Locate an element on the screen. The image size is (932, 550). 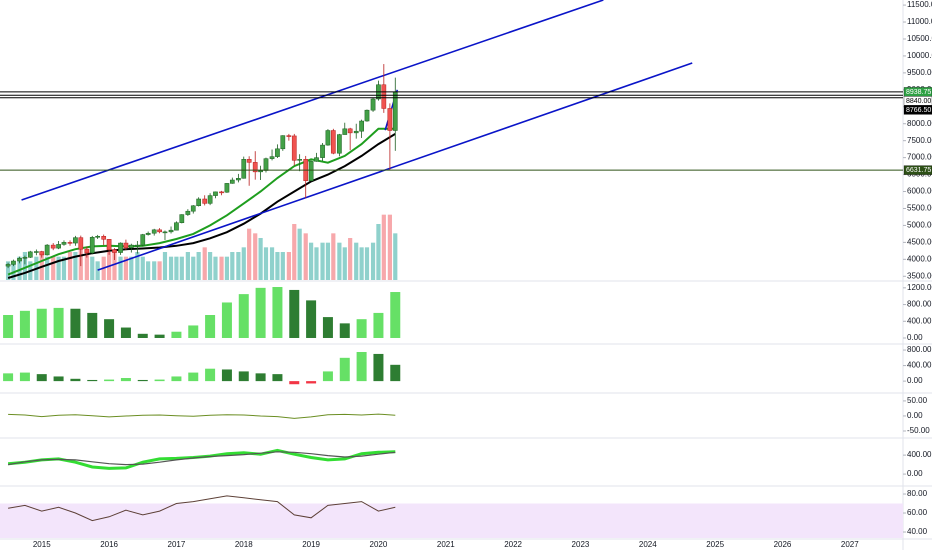
y-tick-label: 9500.00 is located at coordinates (919, 72).